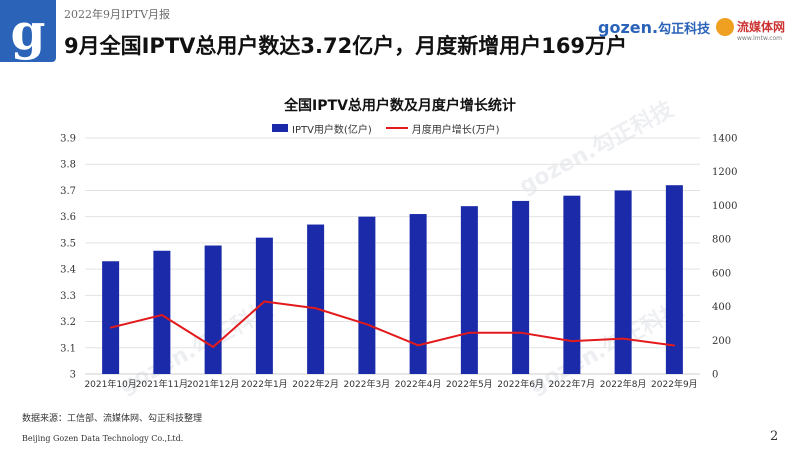  Describe the element at coordinates (110, 384) in the screenshot. I see `x-tick-label: 2021年10月` at that location.